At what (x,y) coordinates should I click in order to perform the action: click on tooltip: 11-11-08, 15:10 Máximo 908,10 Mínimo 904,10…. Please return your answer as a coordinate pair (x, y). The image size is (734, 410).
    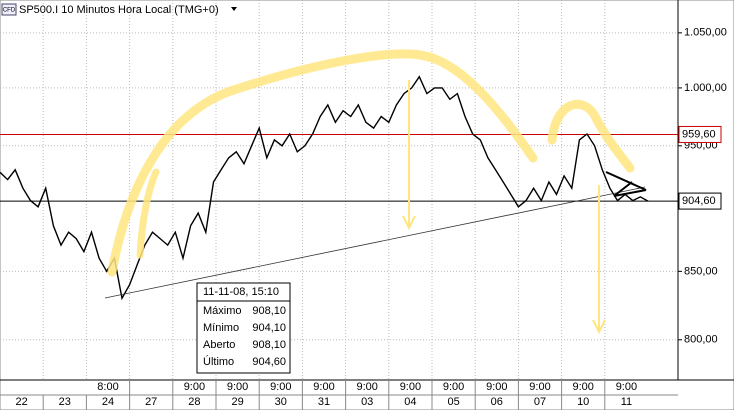
    Looking at the image, I should click on (243, 328).